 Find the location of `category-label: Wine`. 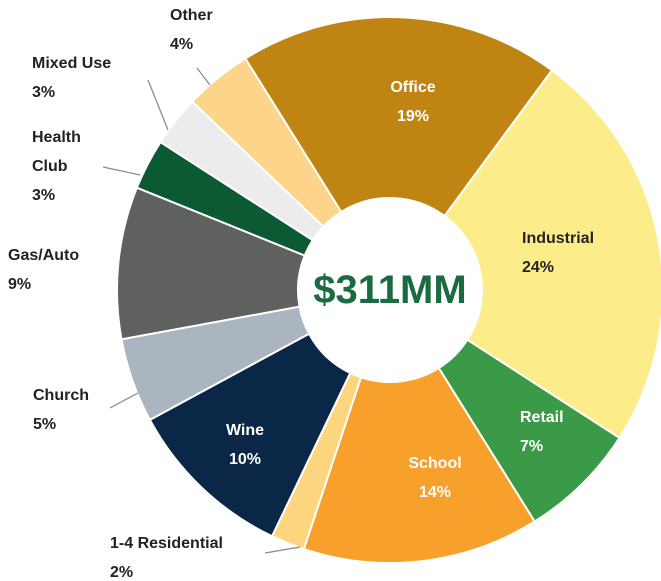

category-label: Wine is located at coordinates (245, 430).